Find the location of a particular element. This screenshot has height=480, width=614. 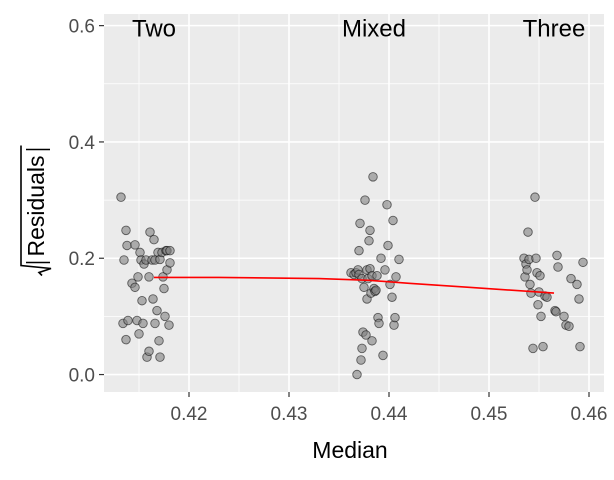

y-axis-title: Residuals is located at coordinates (36, 211).